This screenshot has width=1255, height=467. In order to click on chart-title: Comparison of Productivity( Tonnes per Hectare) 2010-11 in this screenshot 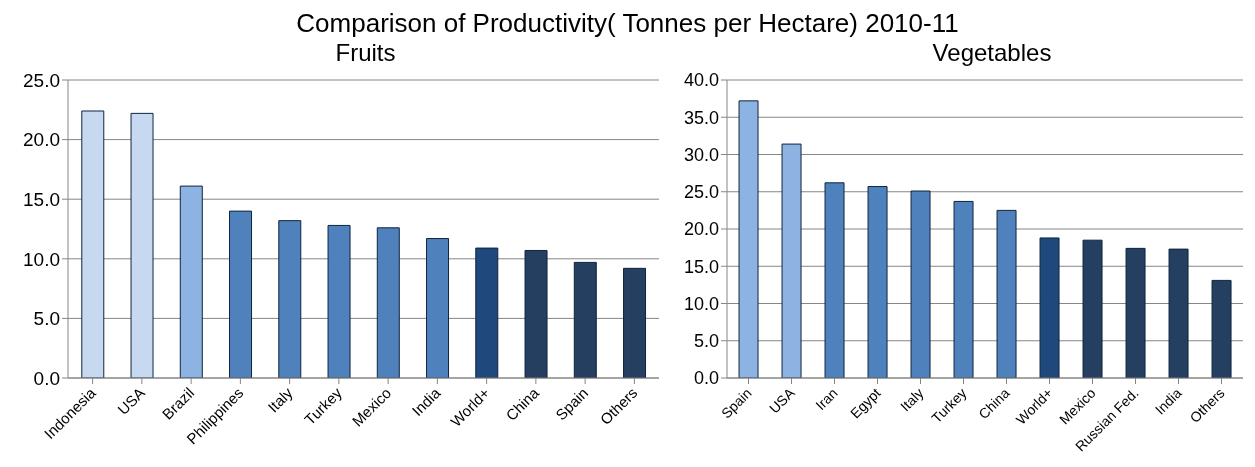, I will do `click(627, 23)`.